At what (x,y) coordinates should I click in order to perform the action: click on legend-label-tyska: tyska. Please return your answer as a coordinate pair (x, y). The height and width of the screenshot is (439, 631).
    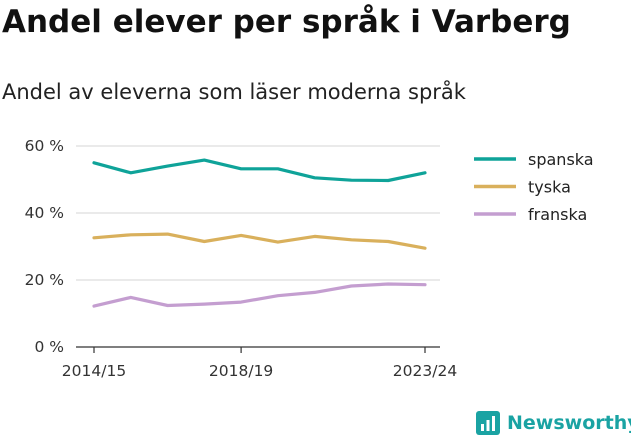
    Looking at the image, I should click on (549, 187).